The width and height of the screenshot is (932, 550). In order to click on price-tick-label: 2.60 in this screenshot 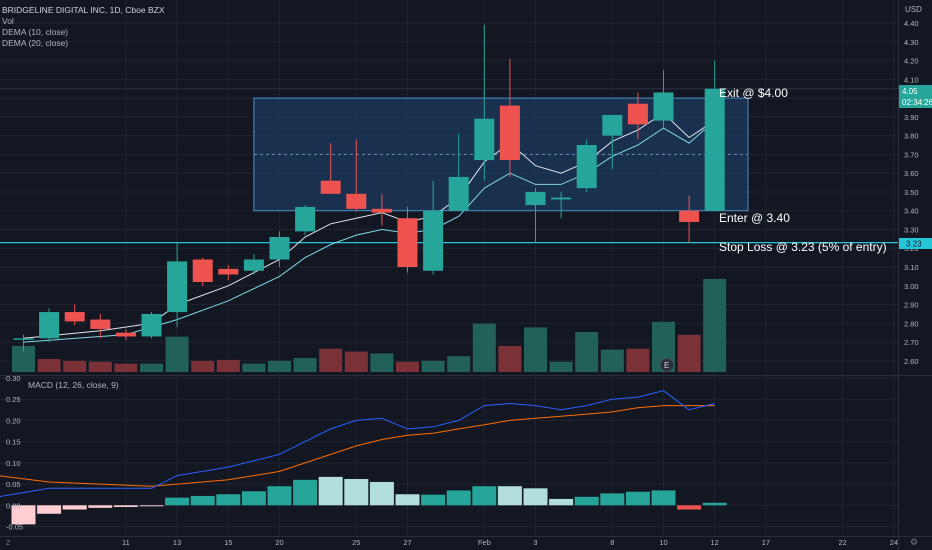, I will do `click(911, 361)`.